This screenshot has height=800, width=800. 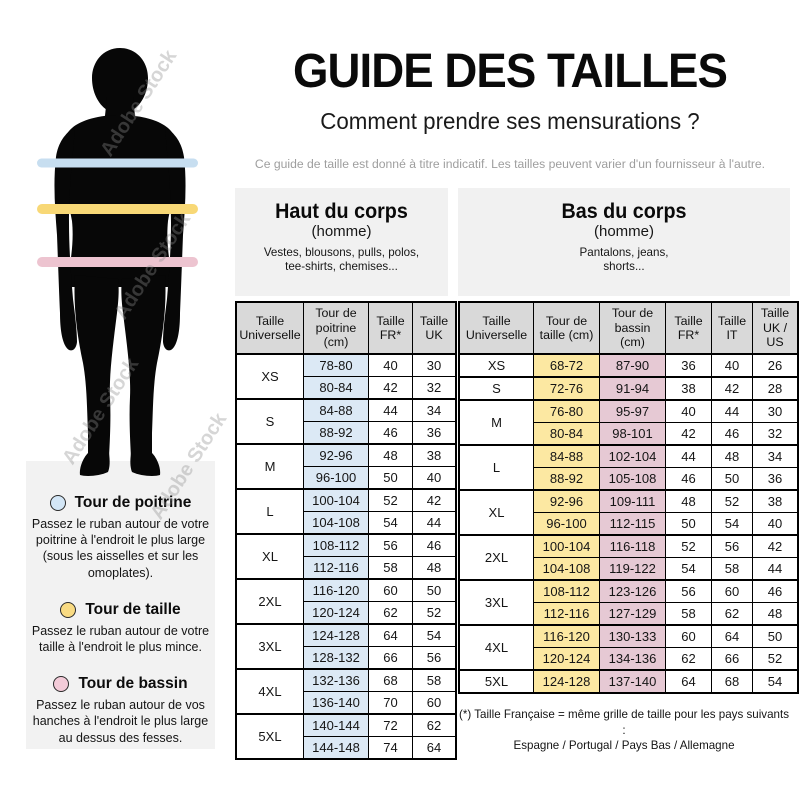 What do you see at coordinates (390, 703) in the screenshot?
I see `value-cell: 70` at bounding box center [390, 703].